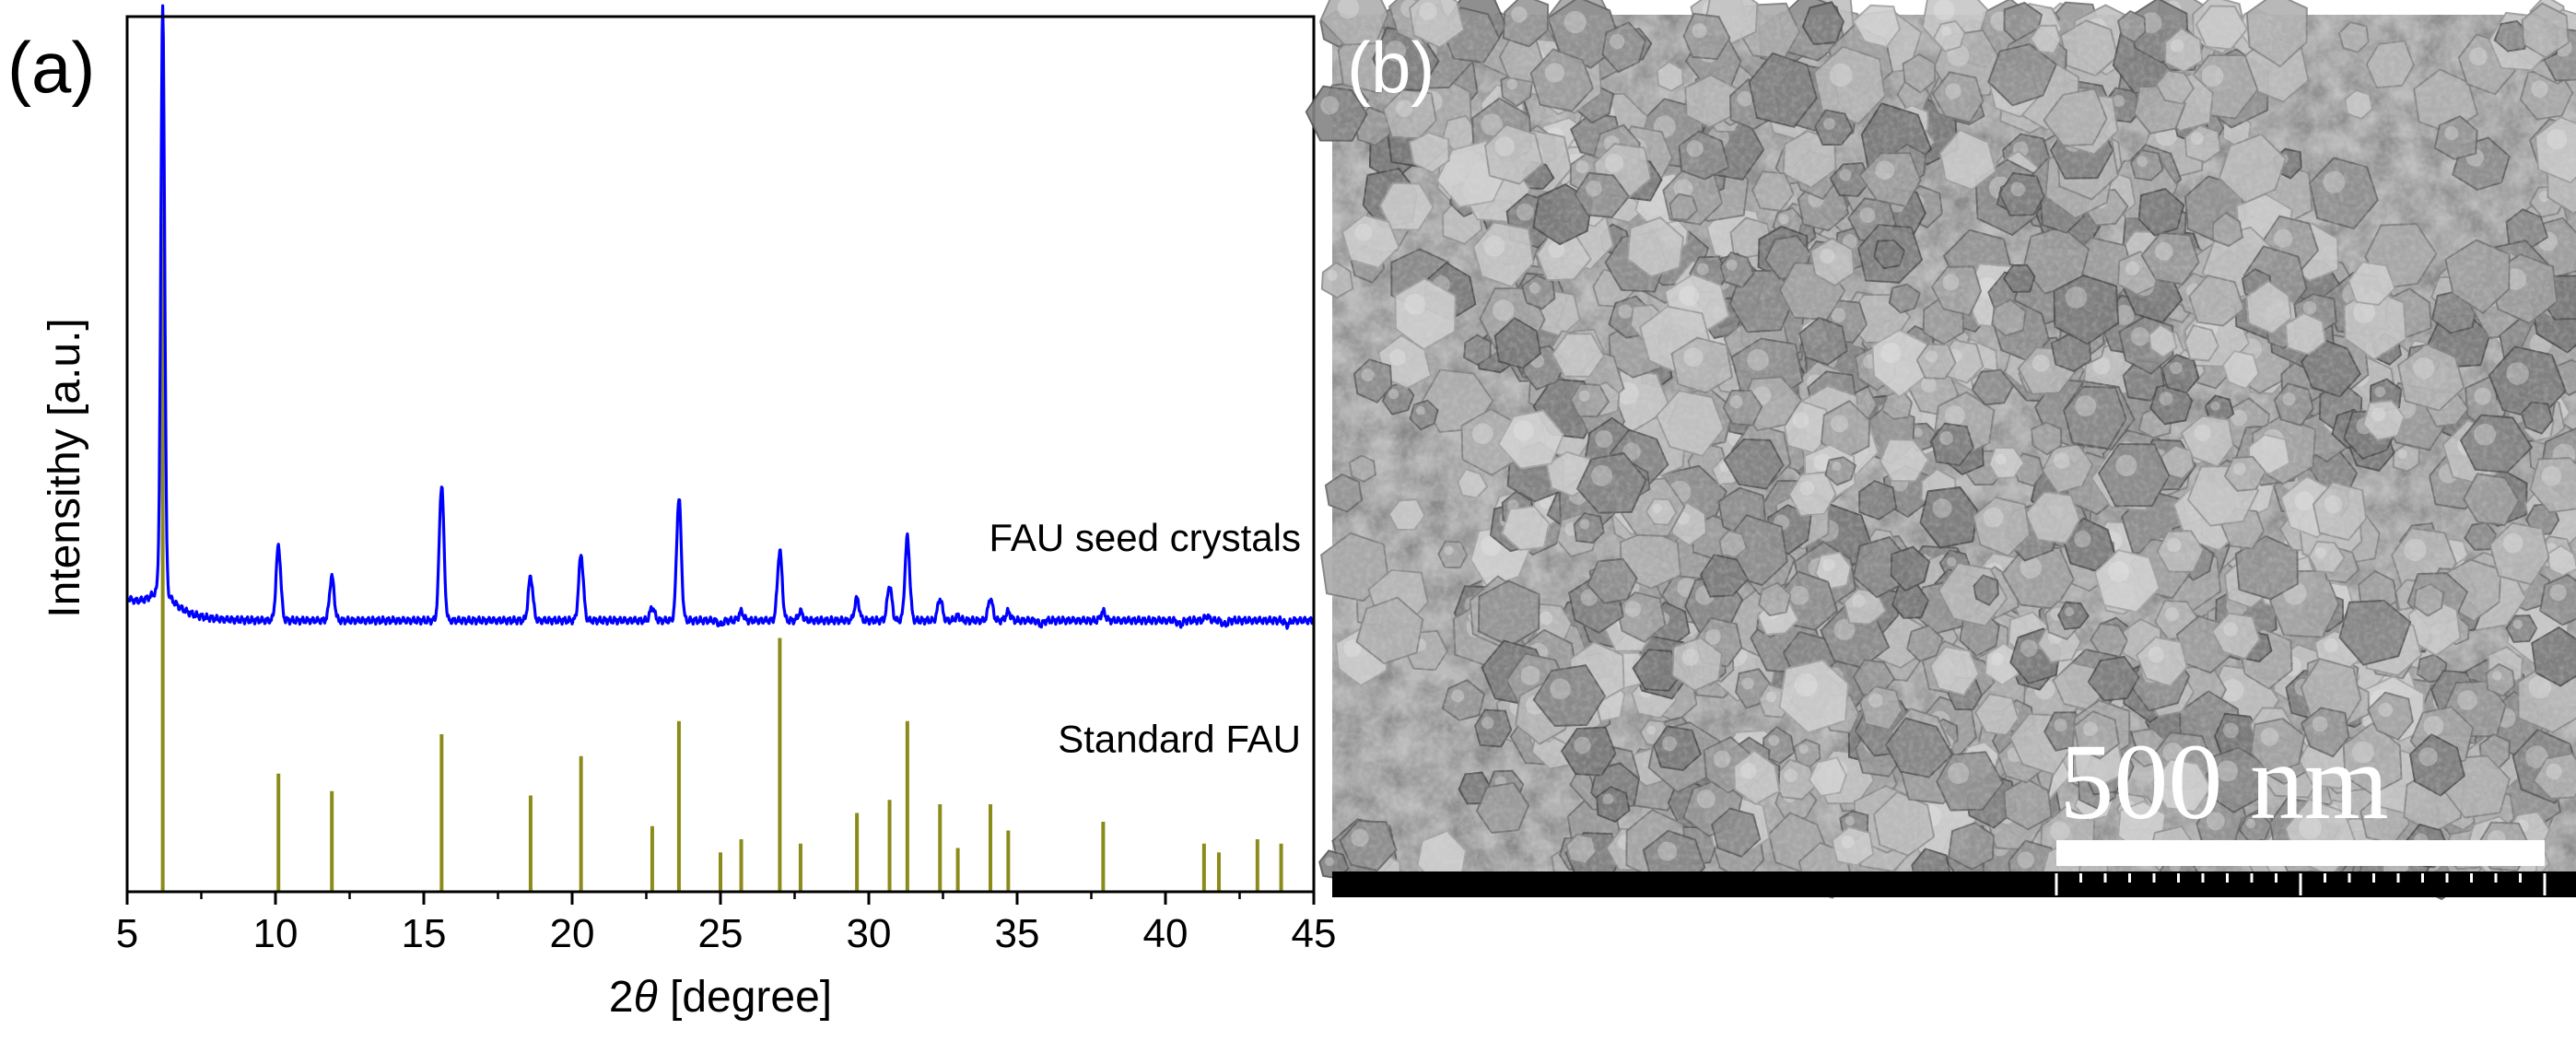  What do you see at coordinates (1314, 933) in the screenshot?
I see `x-tick-label-45: 45` at bounding box center [1314, 933].